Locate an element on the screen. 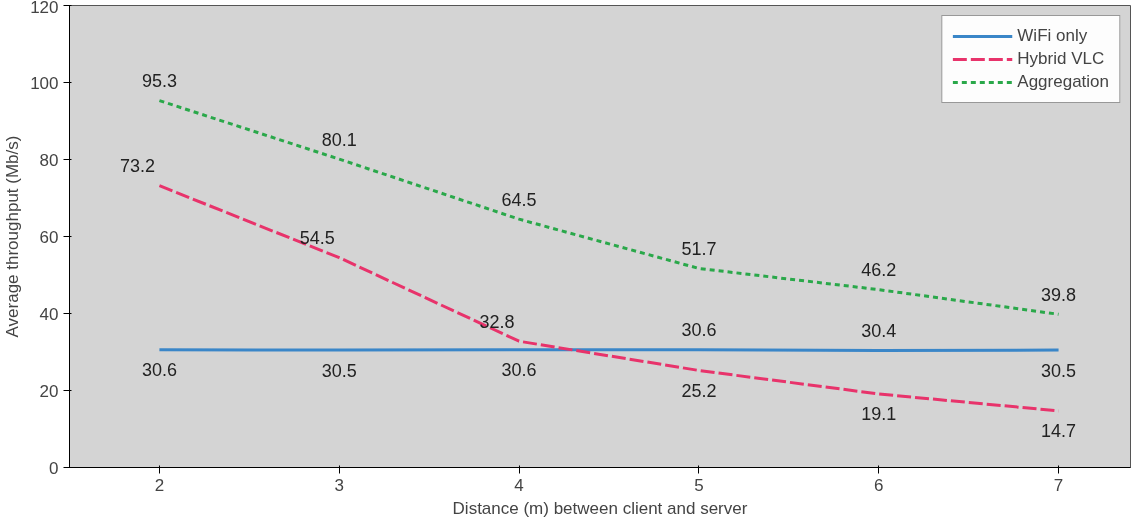 Image resolution: width=1142 pixels, height=523 pixels. y-tick-label: 0 is located at coordinates (54, 468).